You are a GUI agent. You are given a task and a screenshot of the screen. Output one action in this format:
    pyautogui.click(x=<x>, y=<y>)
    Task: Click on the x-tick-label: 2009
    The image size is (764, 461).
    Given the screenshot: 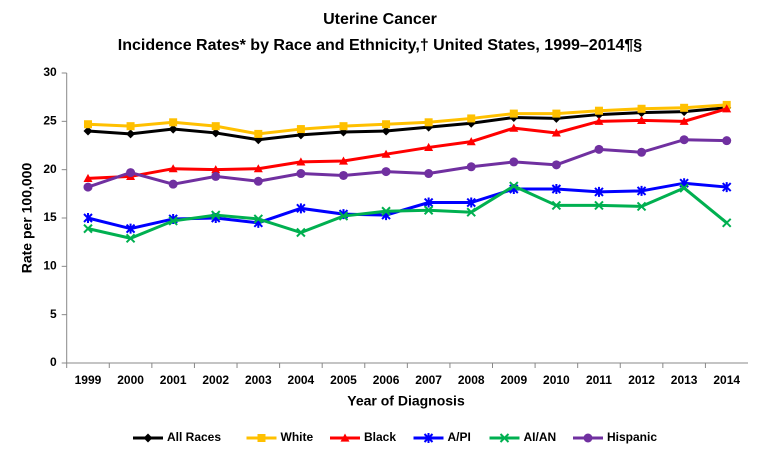 What is the action you would take?
    pyautogui.click(x=513, y=380)
    